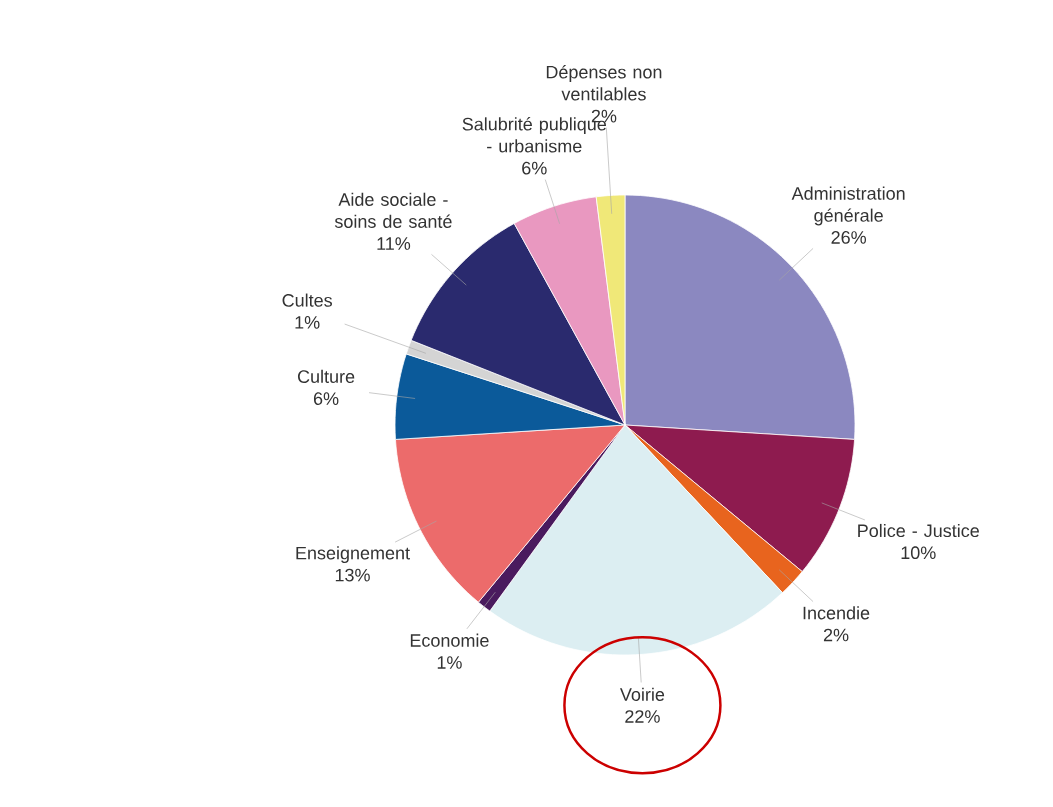 The width and height of the screenshot is (1053, 807). Describe the element at coordinates (849, 237) in the screenshot. I see `data-label: 26%` at that location.